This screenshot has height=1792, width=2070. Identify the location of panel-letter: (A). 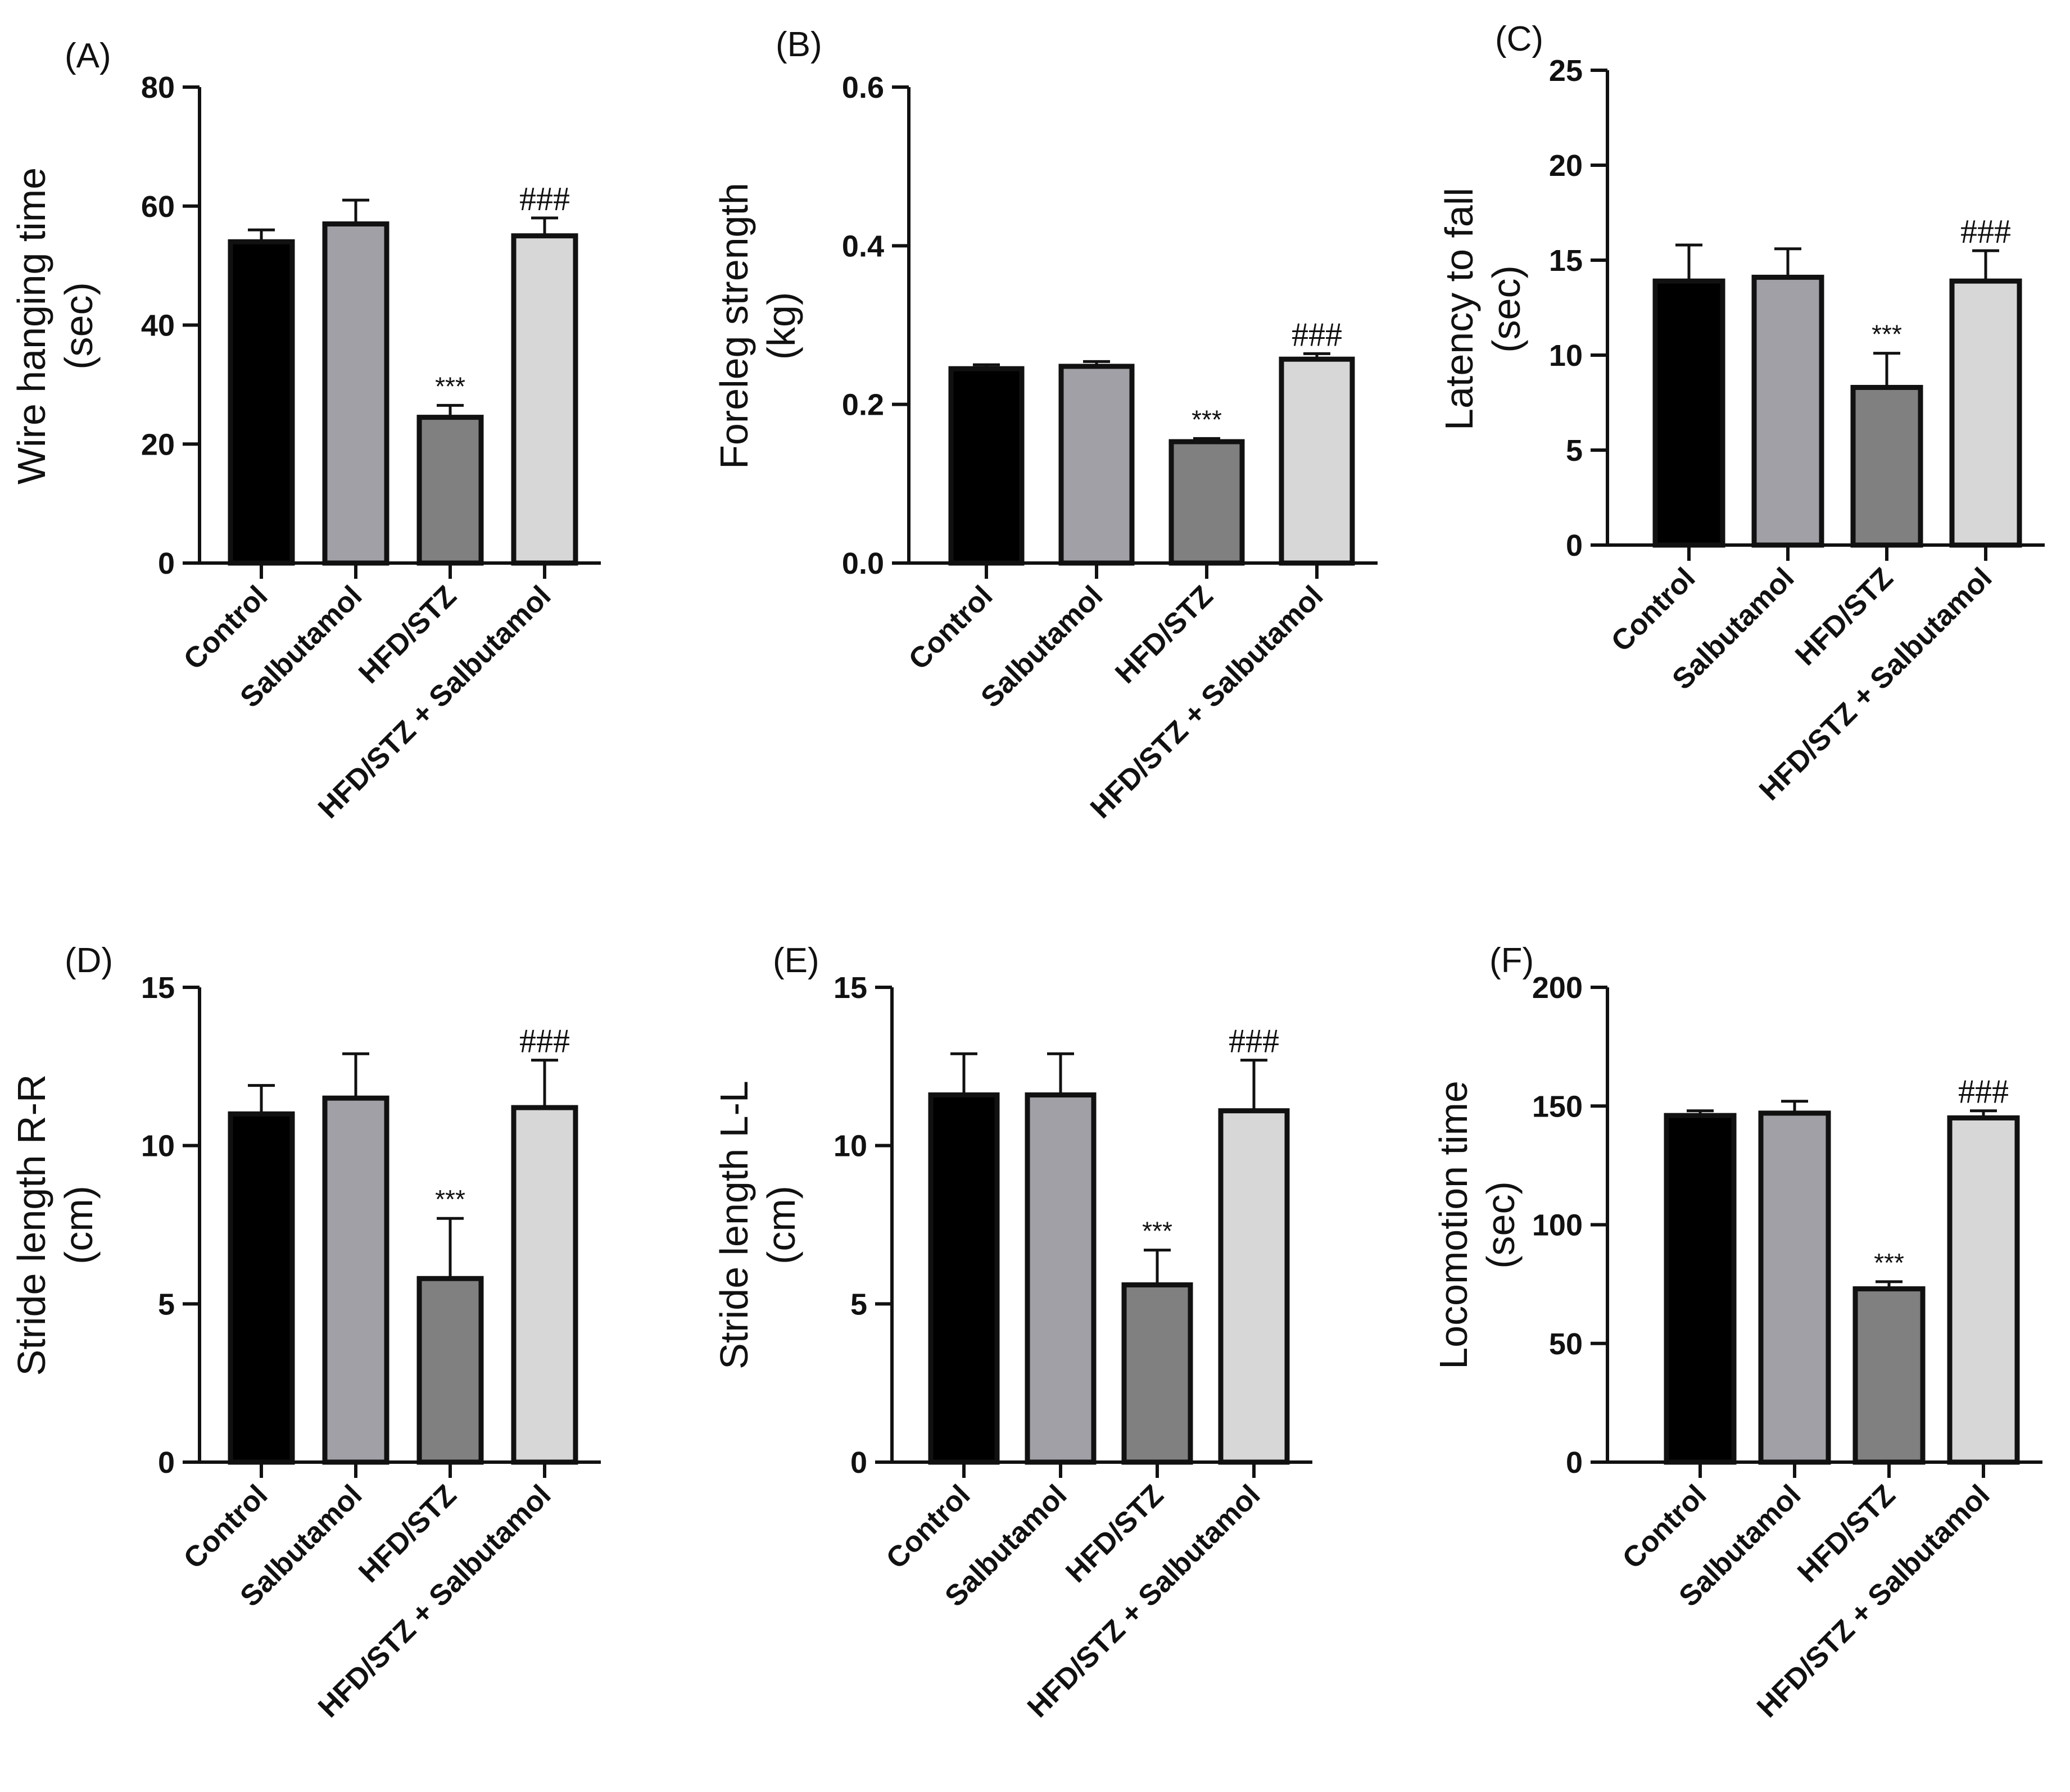
(88, 56).